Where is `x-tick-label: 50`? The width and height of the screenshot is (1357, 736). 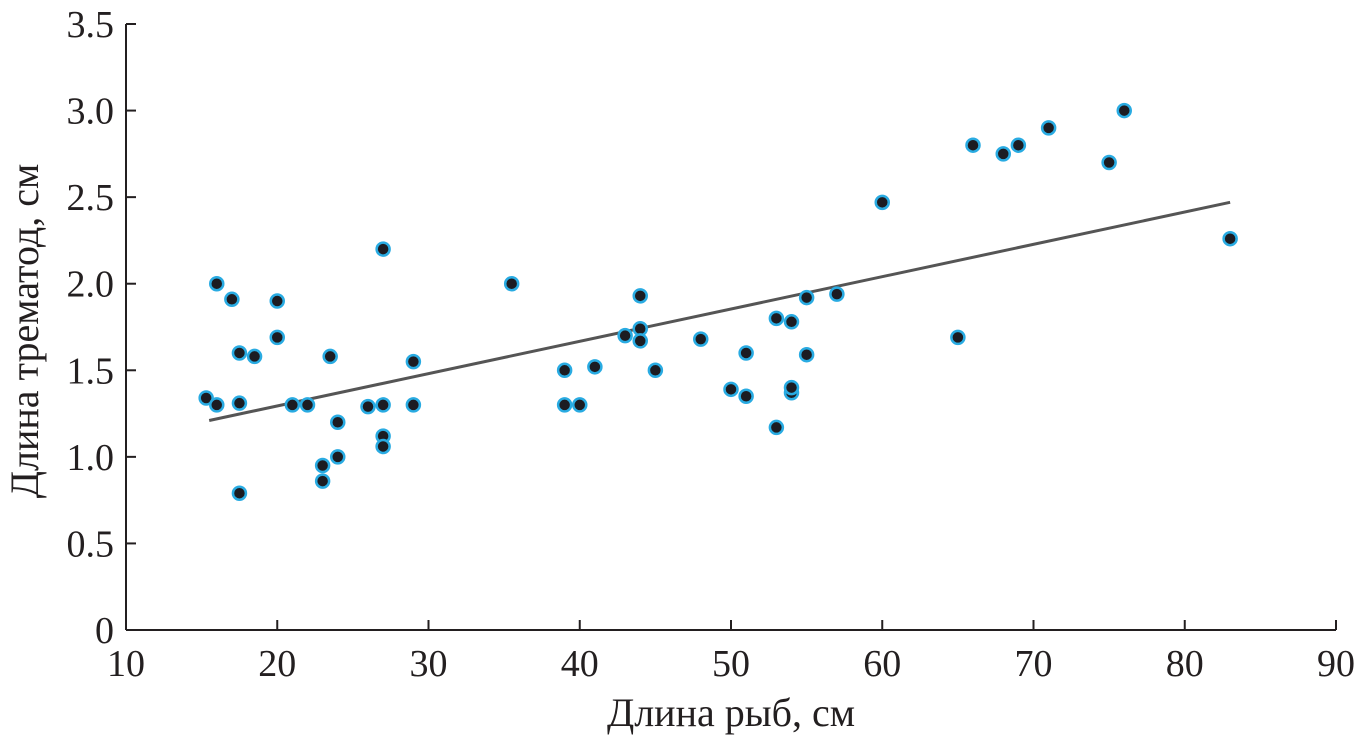 x-tick-label: 50 is located at coordinates (731, 664).